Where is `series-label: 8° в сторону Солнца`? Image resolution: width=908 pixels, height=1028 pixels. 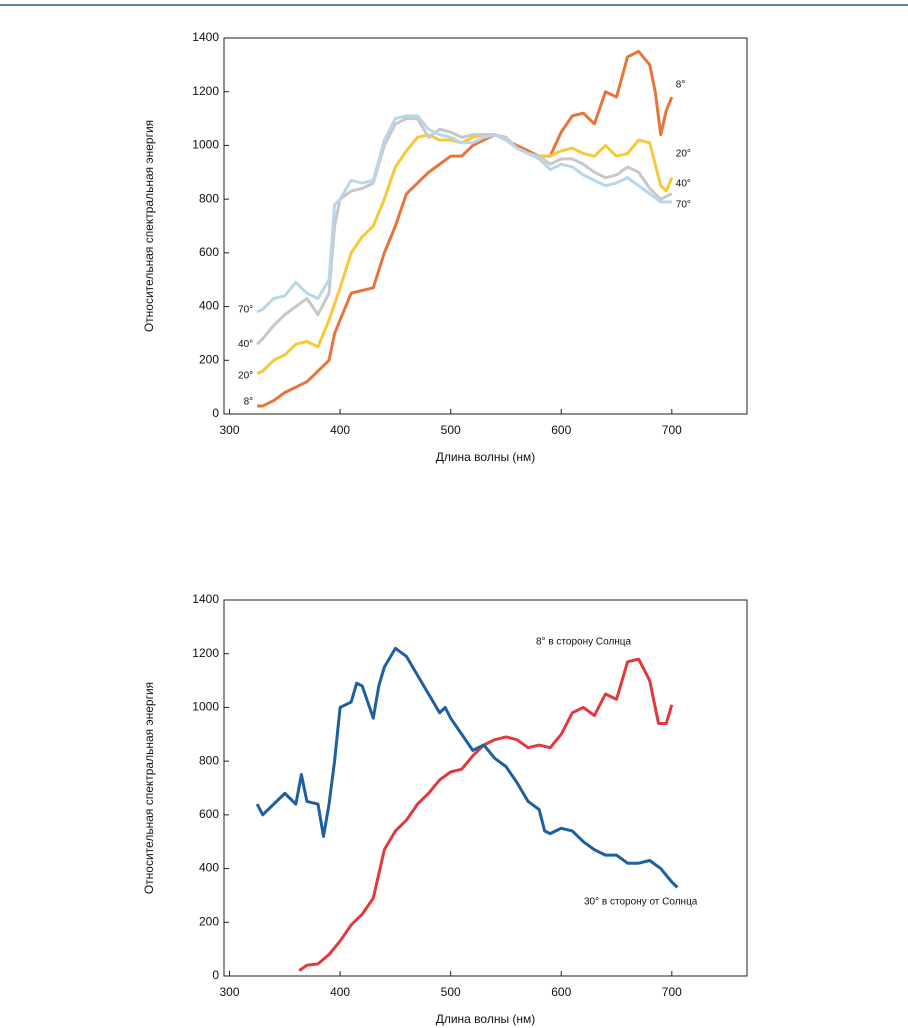 series-label: 8° в сторону Солнца is located at coordinates (584, 642).